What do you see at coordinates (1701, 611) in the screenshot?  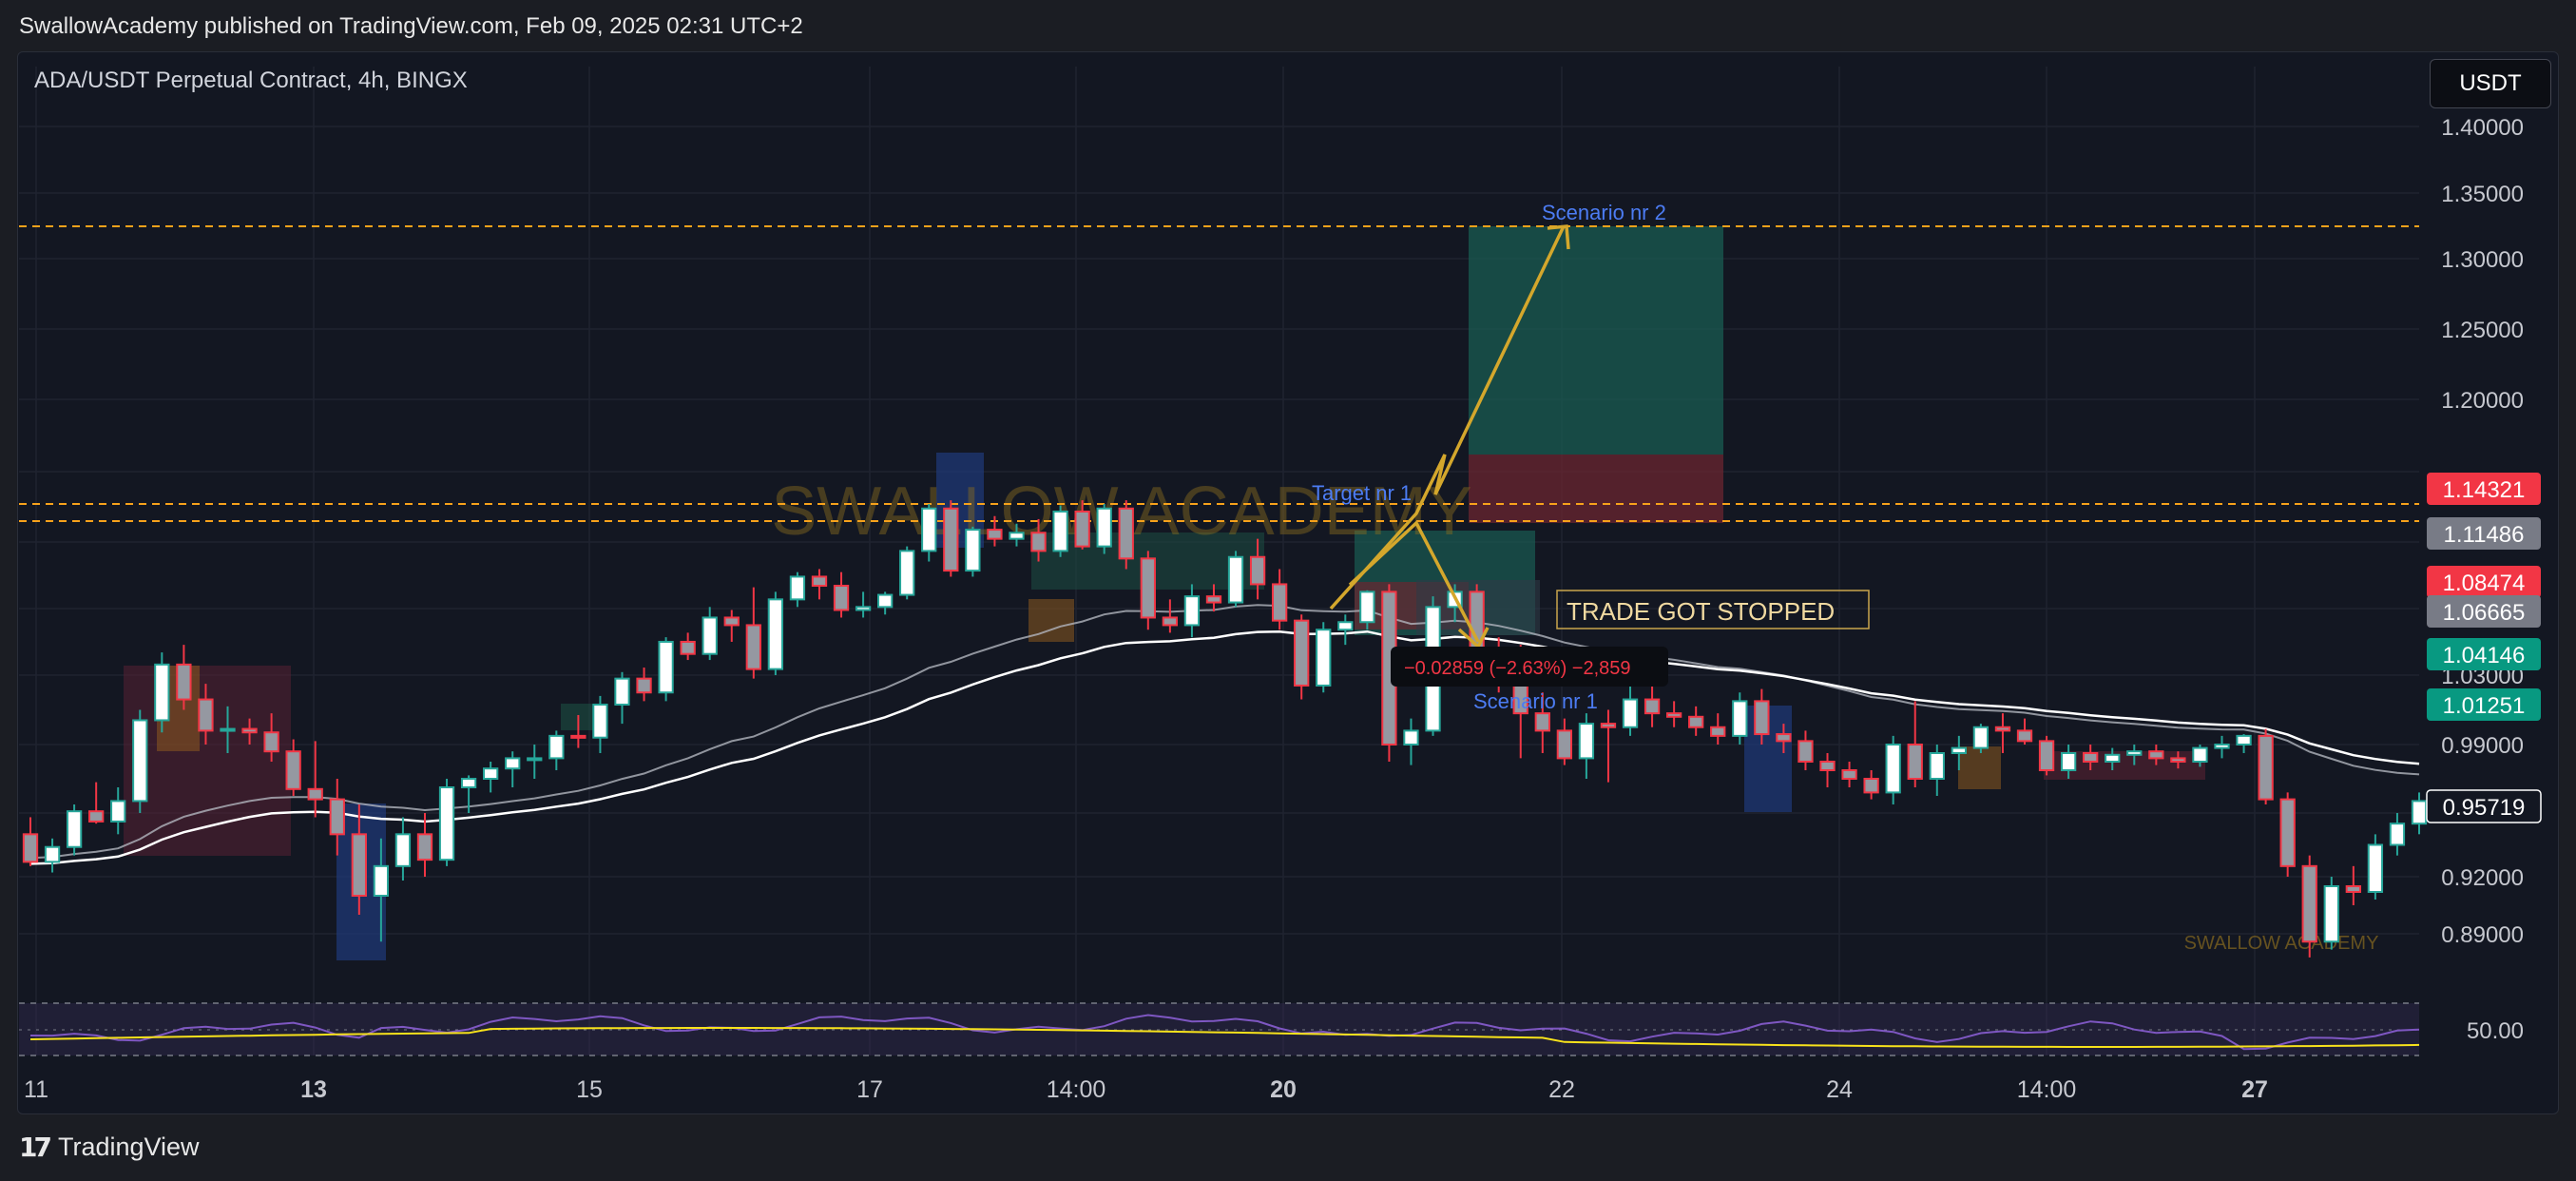 I see `trade-stopped-label: TRADE GOT STOPPED` at bounding box center [1701, 611].